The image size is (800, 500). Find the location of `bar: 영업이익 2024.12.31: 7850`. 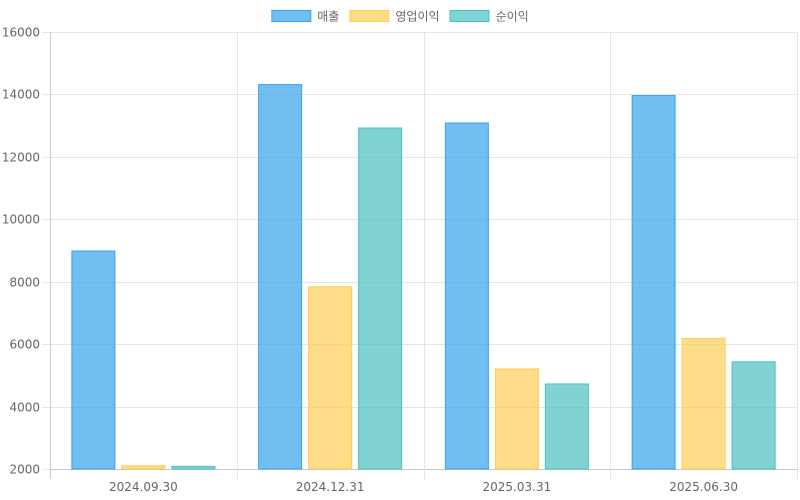

bar: 영업이익 2024.12.31: 7850 is located at coordinates (330, 378).